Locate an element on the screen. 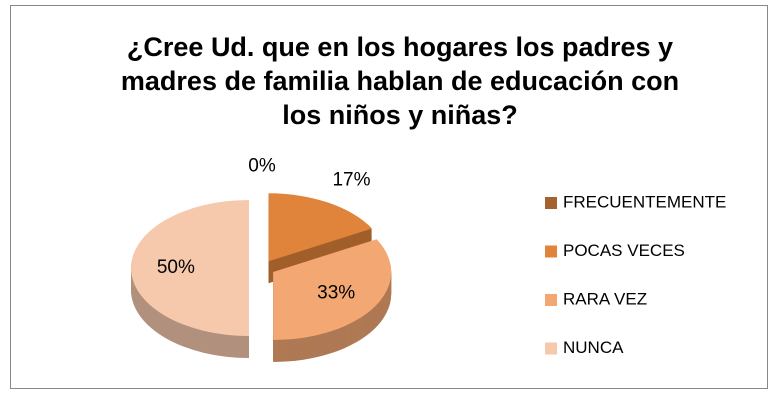 The height and width of the screenshot is (400, 779). legend-label: RARA VEZ is located at coordinates (605, 298).